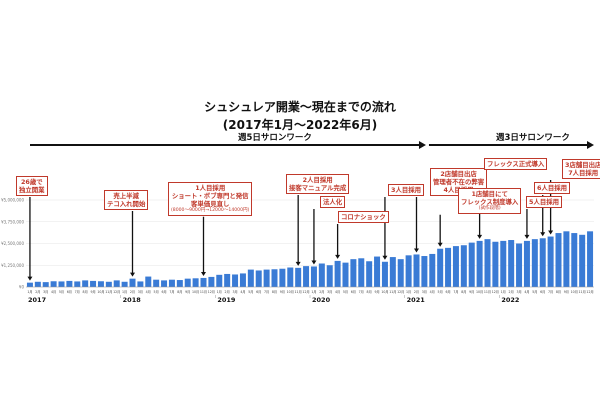  I want to click on annotation-text: コロナショック, so click(363, 217).